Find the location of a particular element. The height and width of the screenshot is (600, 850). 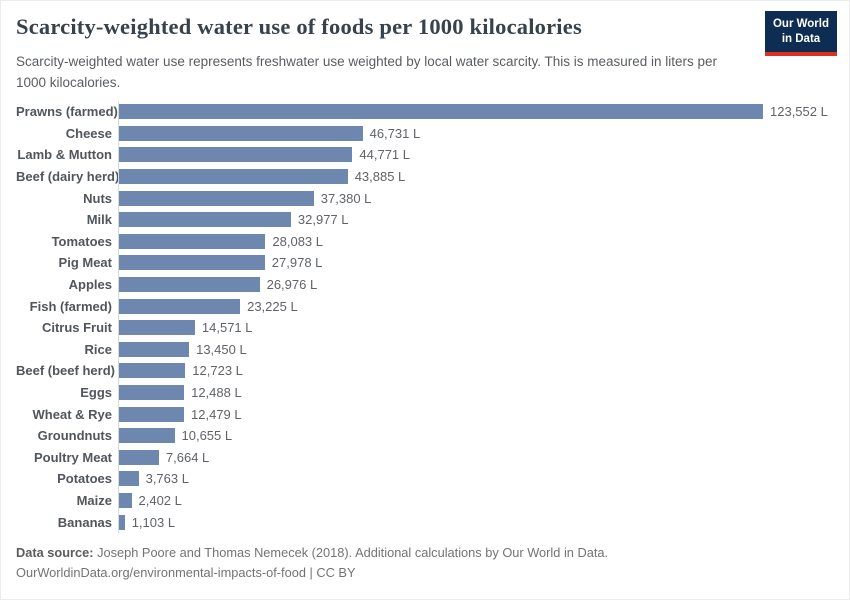

category-label: Citrus Fruit is located at coordinates (76, 328).